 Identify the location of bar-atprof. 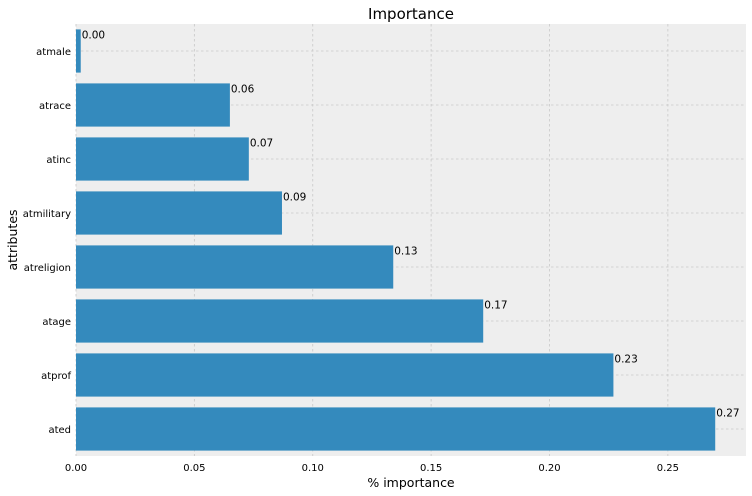
(345, 375).